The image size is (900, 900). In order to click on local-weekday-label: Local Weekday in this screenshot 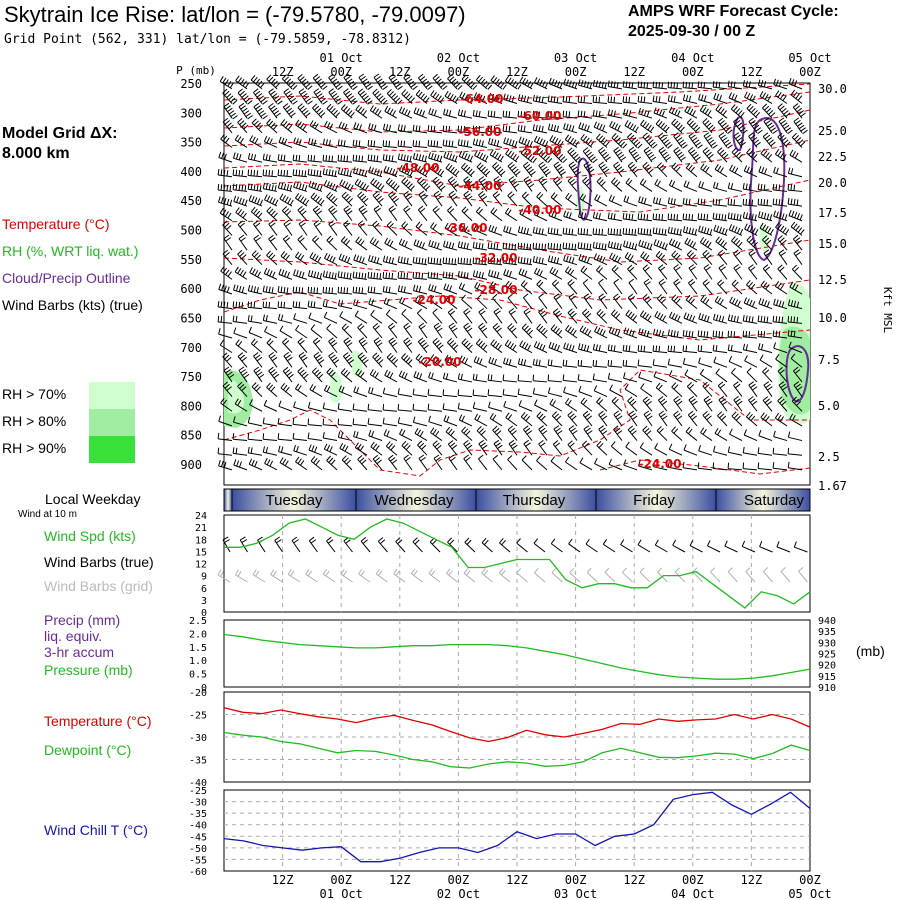, I will do `click(93, 499)`.